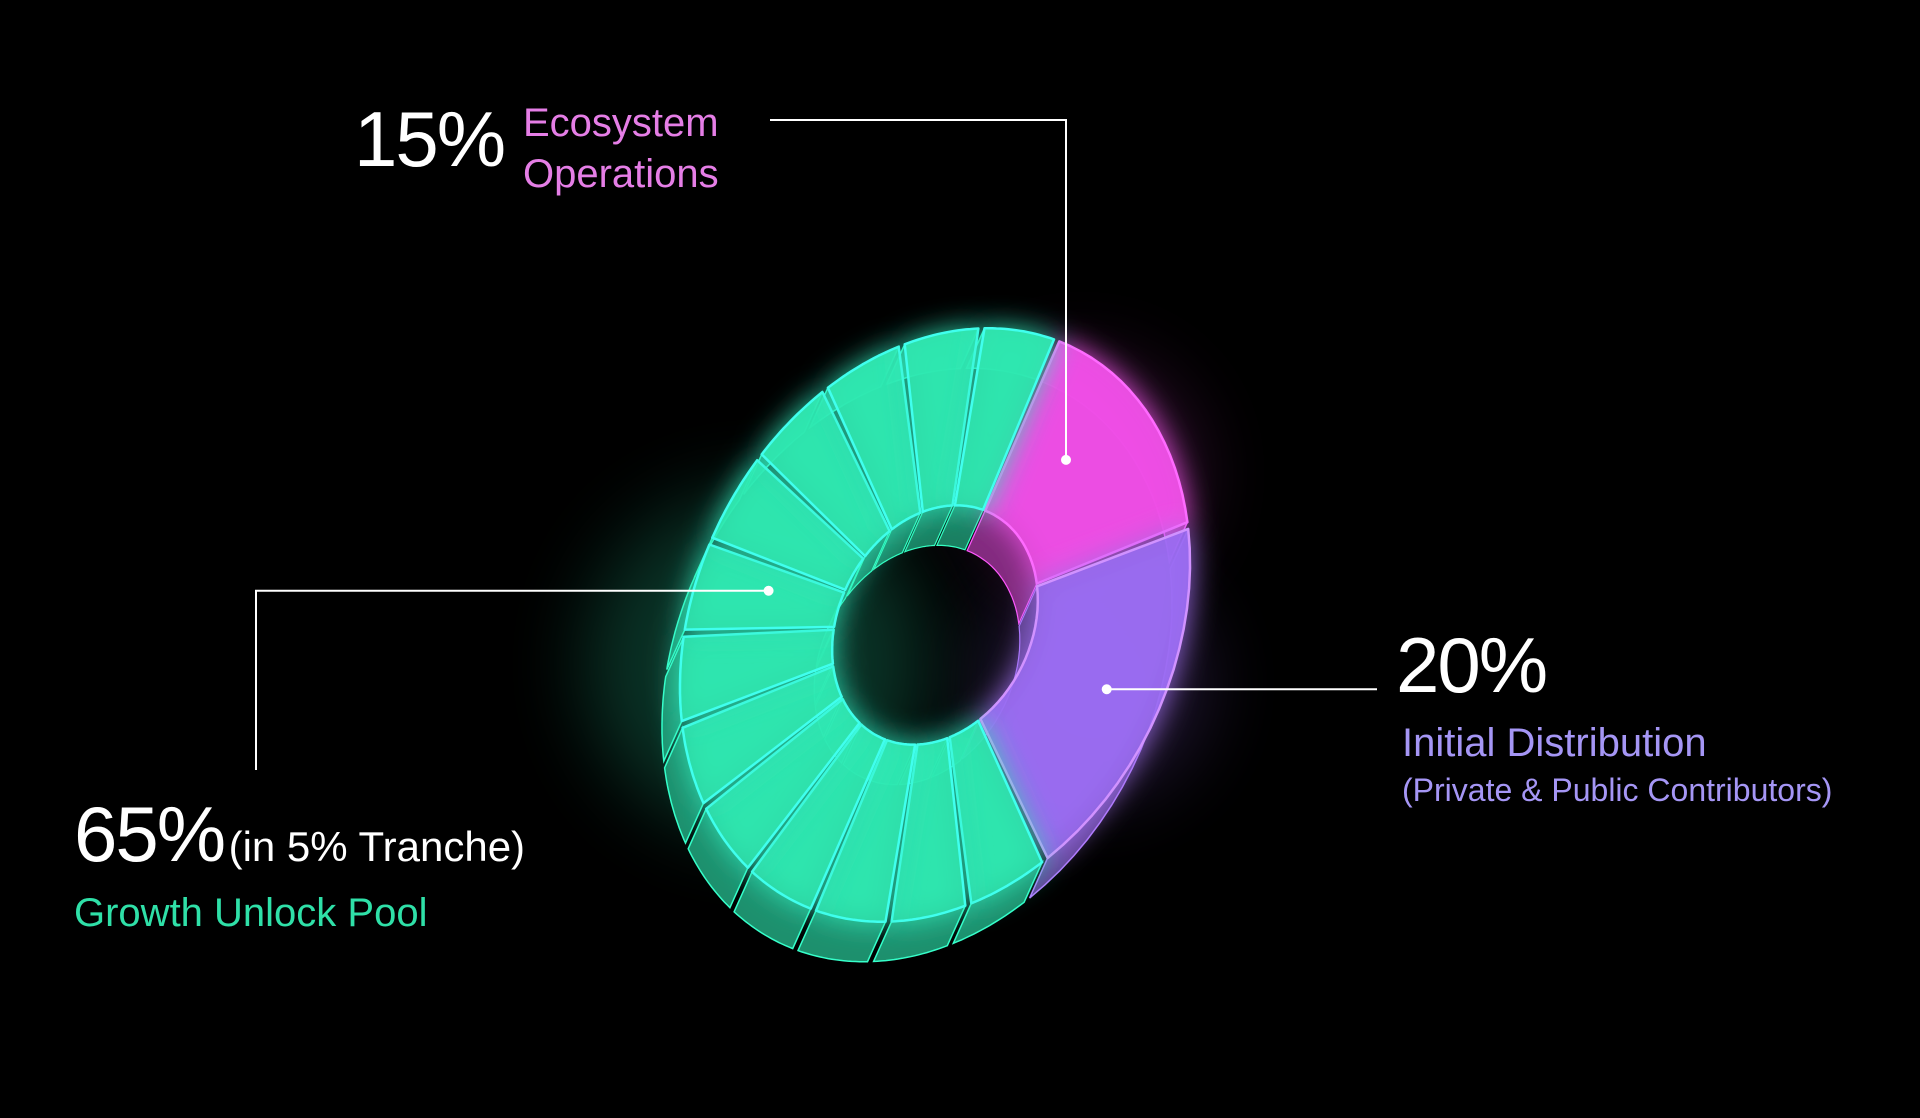 The width and height of the screenshot is (1920, 1118). Describe the element at coordinates (150, 834) in the screenshot. I see `growth-percent: 65%` at that location.